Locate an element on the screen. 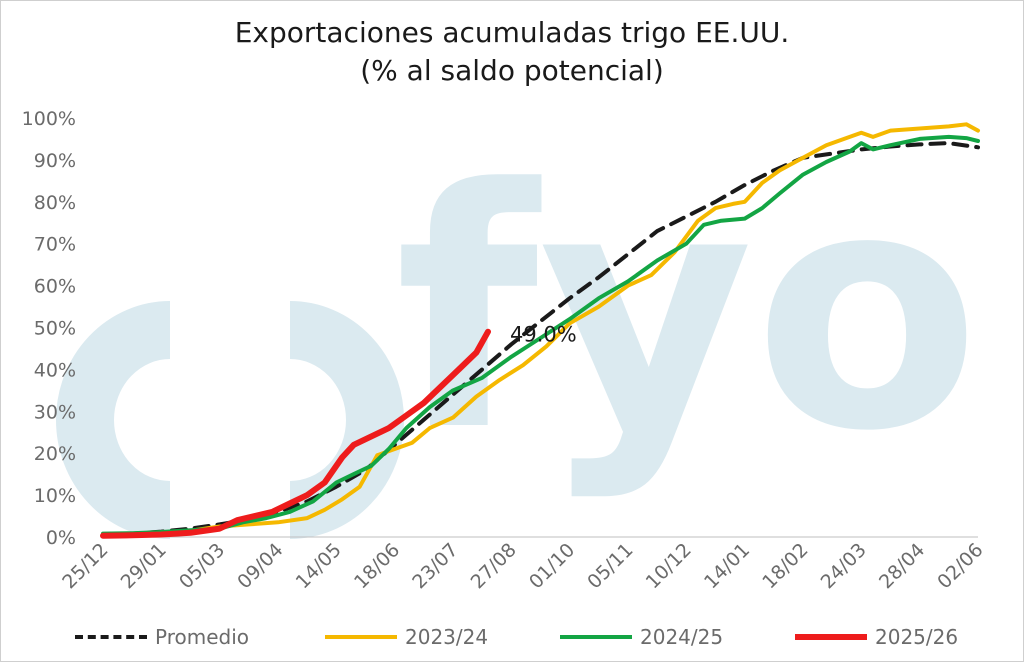  chart-title: Exportaciones acumuladas trigo EE.UU. is located at coordinates (512, 32).